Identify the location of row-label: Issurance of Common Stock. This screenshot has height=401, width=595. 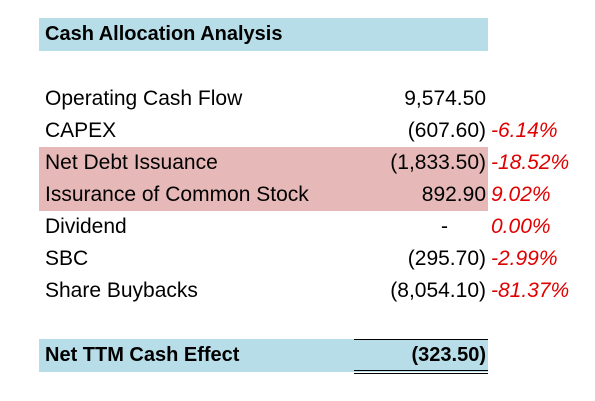
(177, 194).